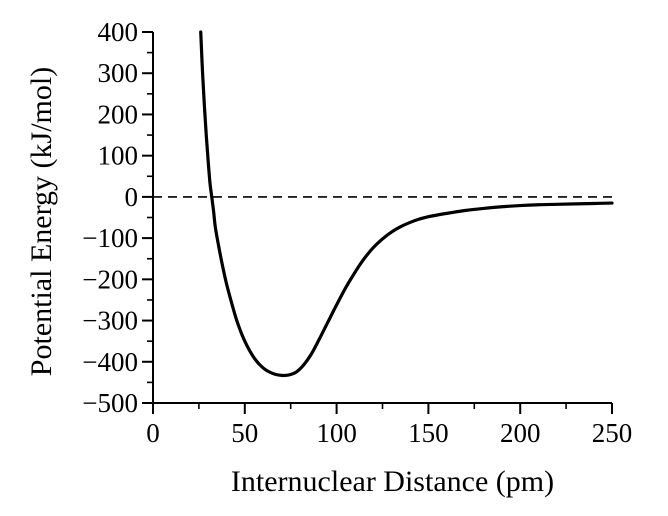 This screenshot has height=516, width=668. What do you see at coordinates (110, 362) in the screenshot?
I see `y-tick-label--400: −400` at bounding box center [110, 362].